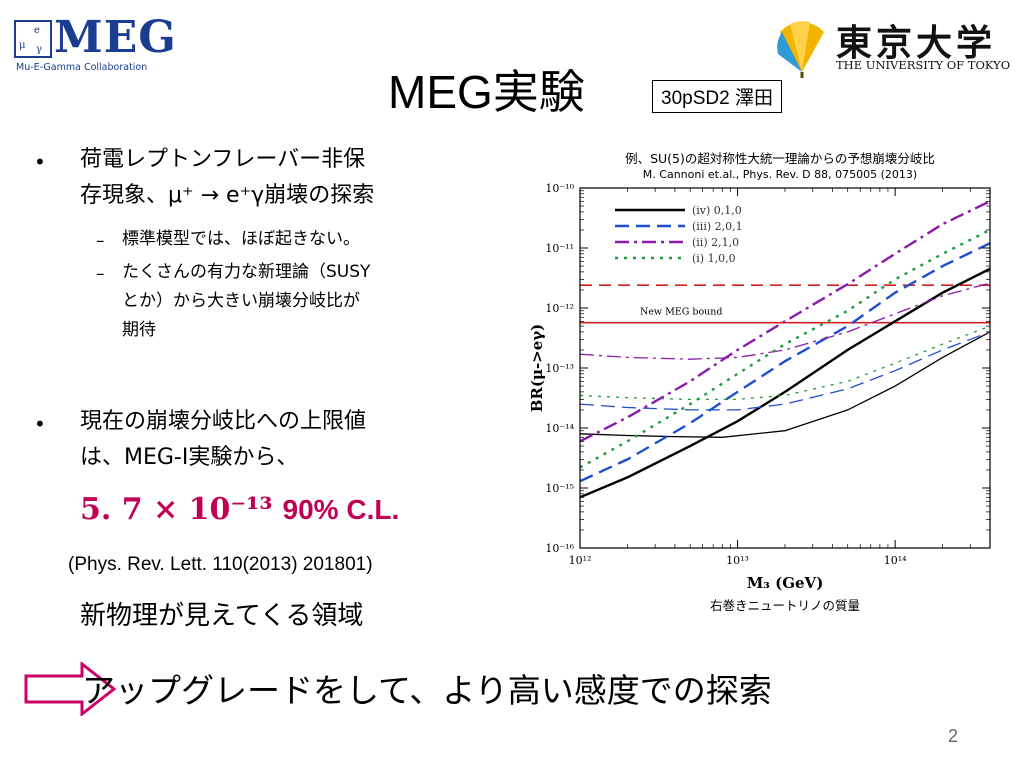 The height and width of the screenshot is (768, 1024). I want to click on sub-bullet-2-line-1: たくさんの有力な新理論（SUSY, so click(246, 272).